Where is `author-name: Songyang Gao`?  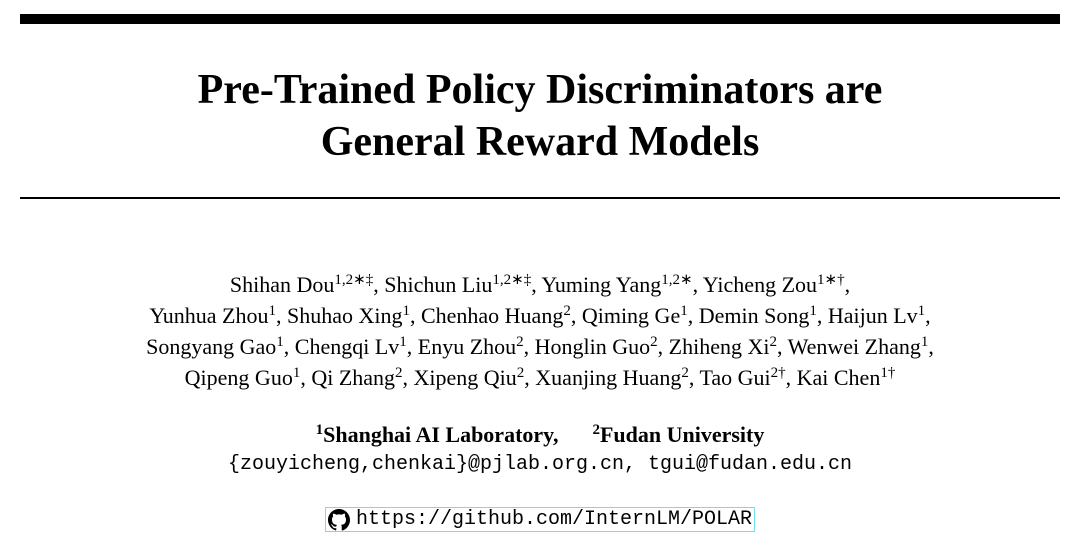
author-name: Songyang Gao is located at coordinates (211, 346).